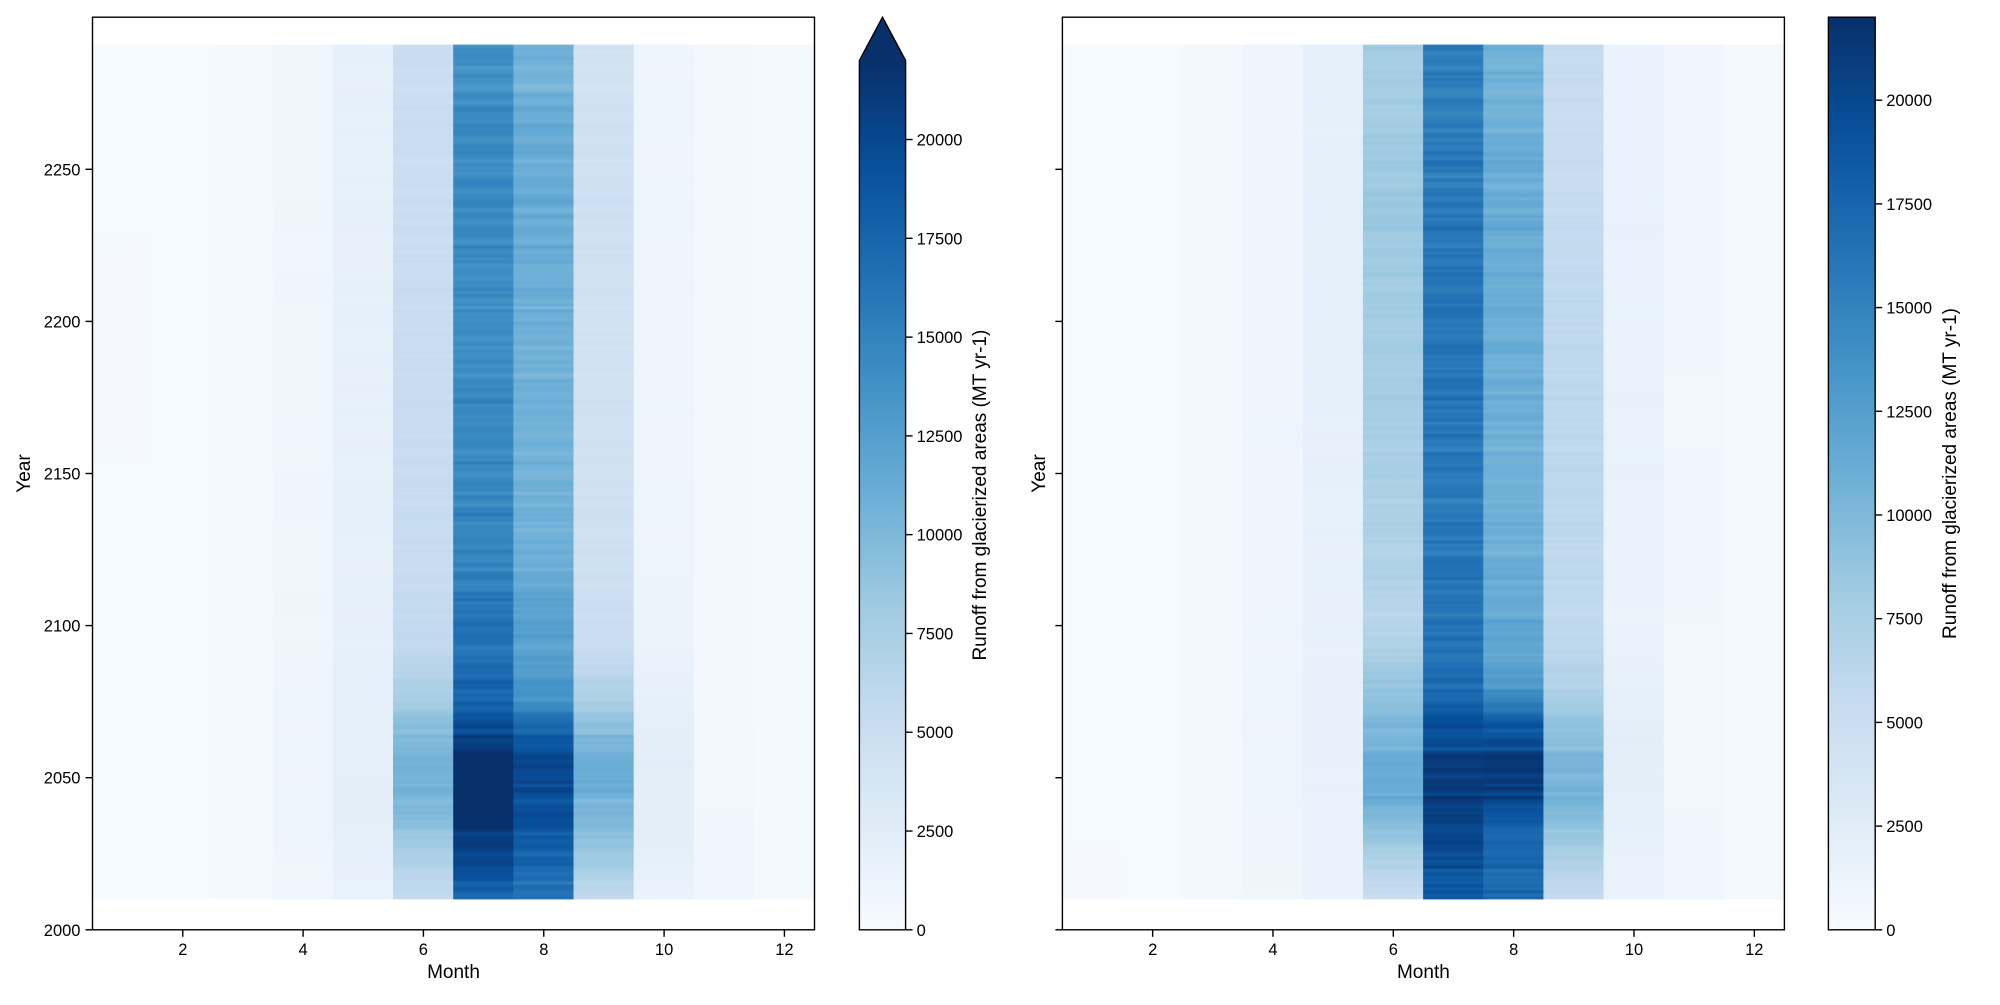 The height and width of the screenshot is (1005, 2000). What do you see at coordinates (62, 475) in the screenshot?
I see `svg-text: 2150` at bounding box center [62, 475].